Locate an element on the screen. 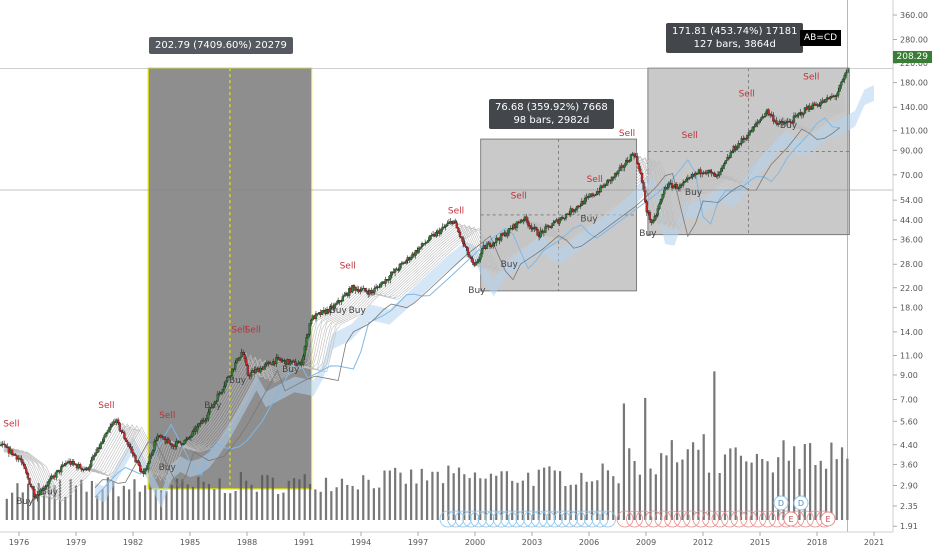 Image resolution: width=932 pixels, height=554 pixels. time-tick-label: 2003 is located at coordinates (532, 542).